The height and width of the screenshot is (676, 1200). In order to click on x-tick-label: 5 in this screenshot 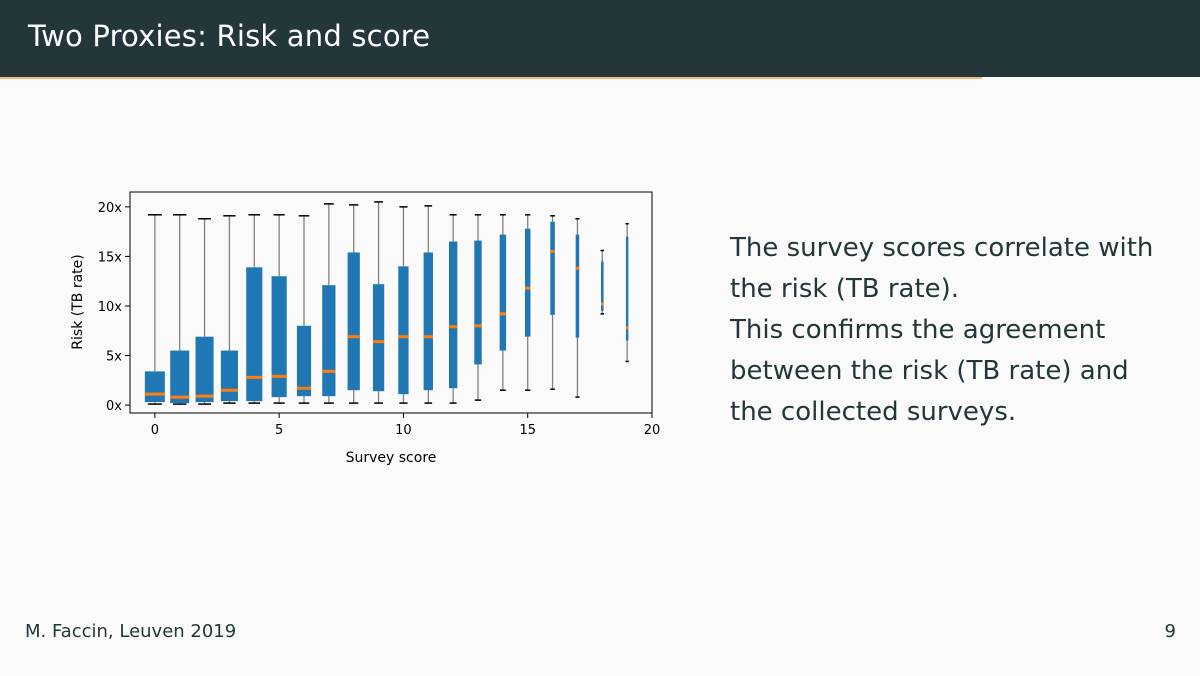, I will do `click(279, 430)`.